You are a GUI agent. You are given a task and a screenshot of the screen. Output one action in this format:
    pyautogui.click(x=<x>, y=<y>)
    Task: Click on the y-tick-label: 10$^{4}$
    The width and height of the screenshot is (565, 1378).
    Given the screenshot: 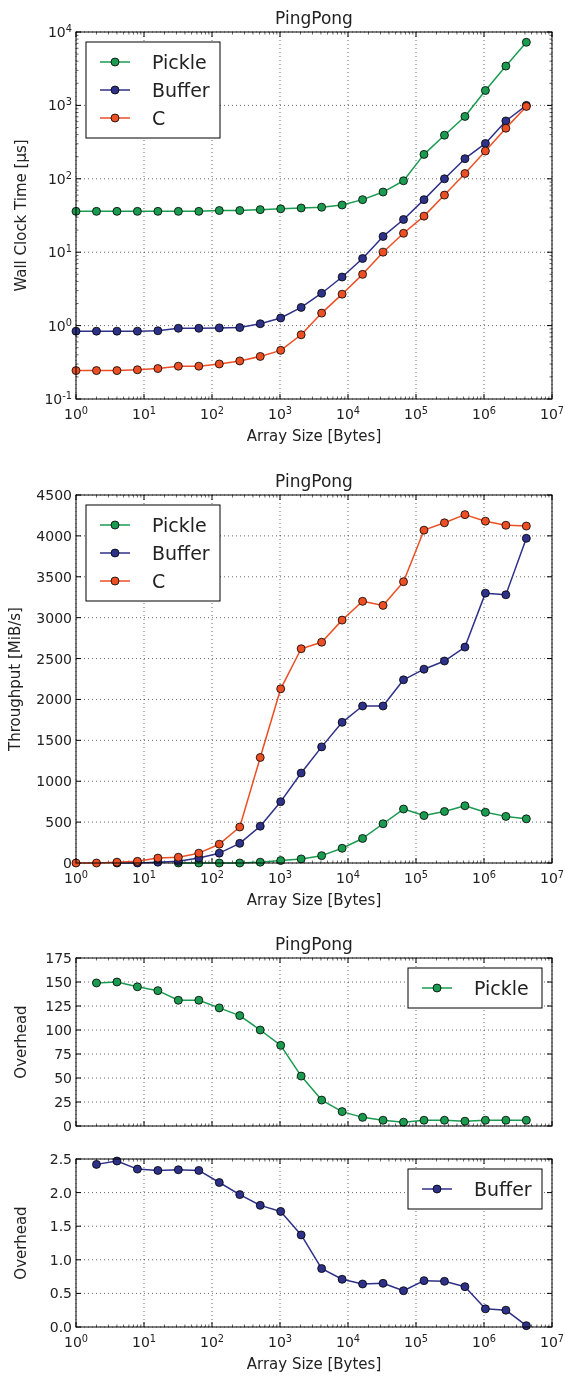 What is the action you would take?
    pyautogui.click(x=59, y=31)
    